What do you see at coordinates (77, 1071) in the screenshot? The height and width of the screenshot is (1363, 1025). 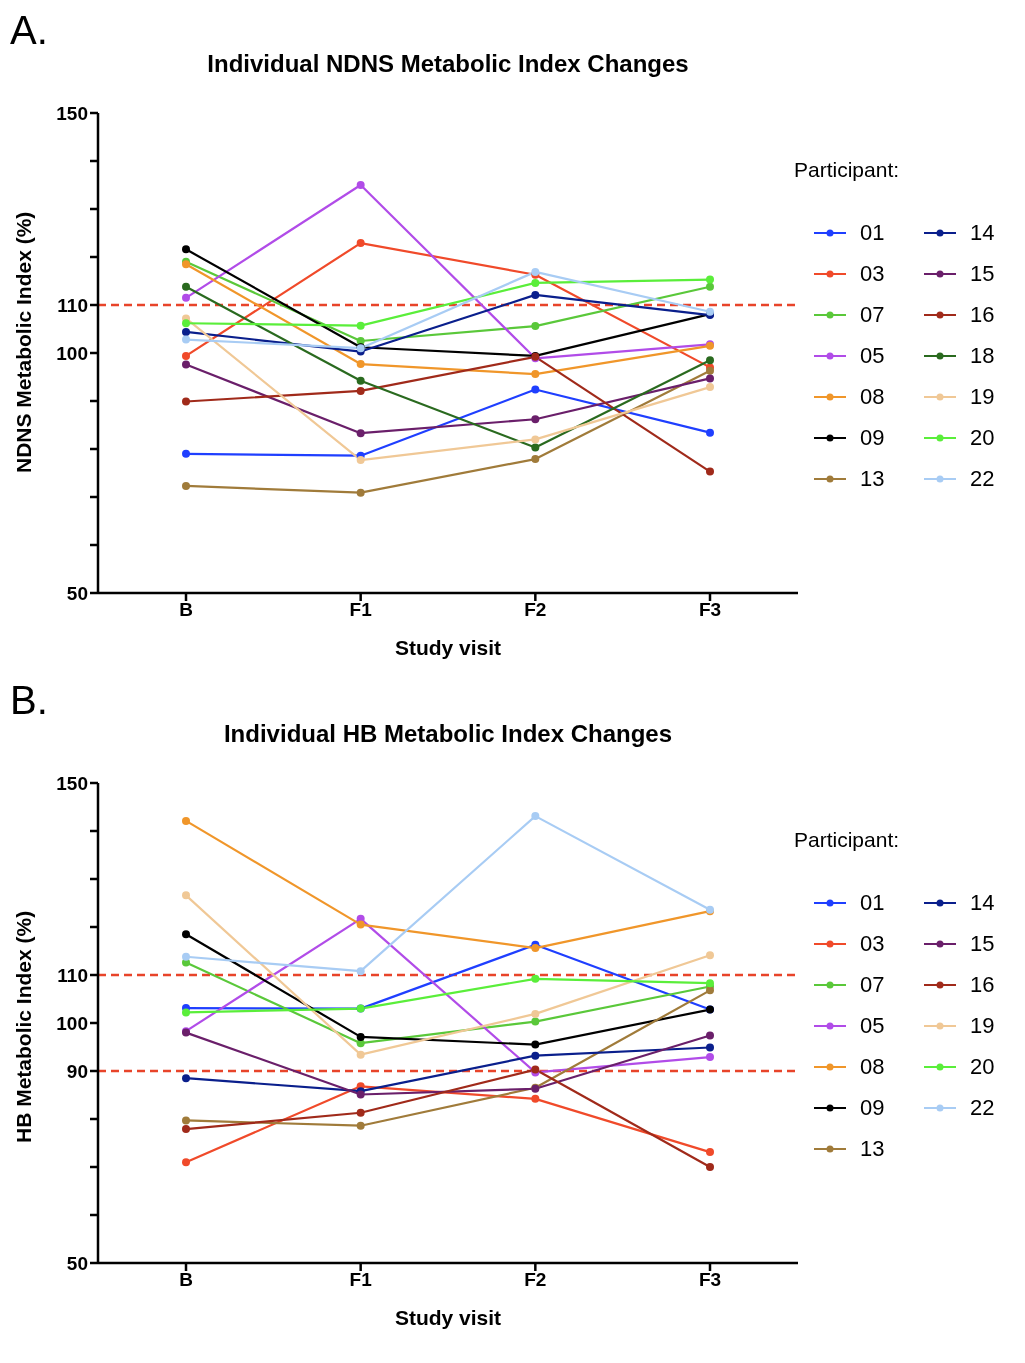 I see `y-tick-label: 90` at bounding box center [77, 1071].